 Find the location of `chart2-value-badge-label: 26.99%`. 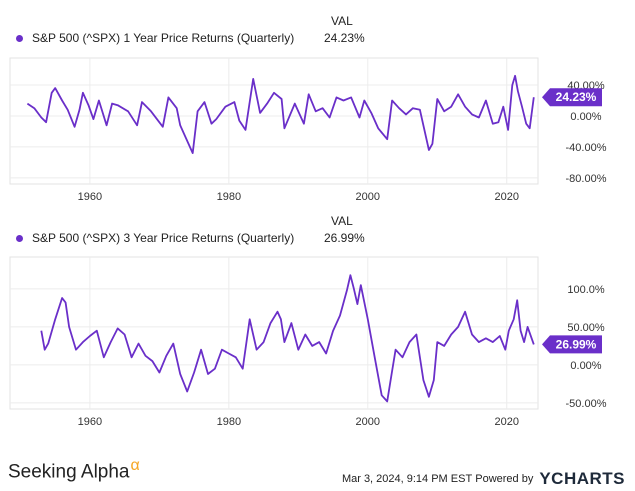

chart2-value-badge-label: 26.99% is located at coordinates (576, 344).